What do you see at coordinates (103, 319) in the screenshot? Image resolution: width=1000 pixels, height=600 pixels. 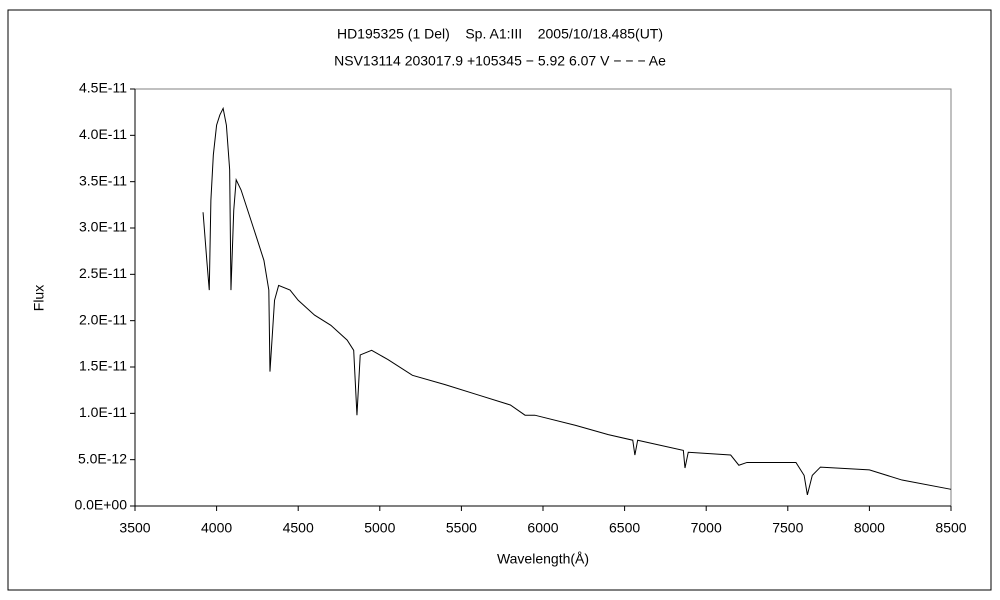 I see `y-tick-label: 2.0E-11` at bounding box center [103, 319].